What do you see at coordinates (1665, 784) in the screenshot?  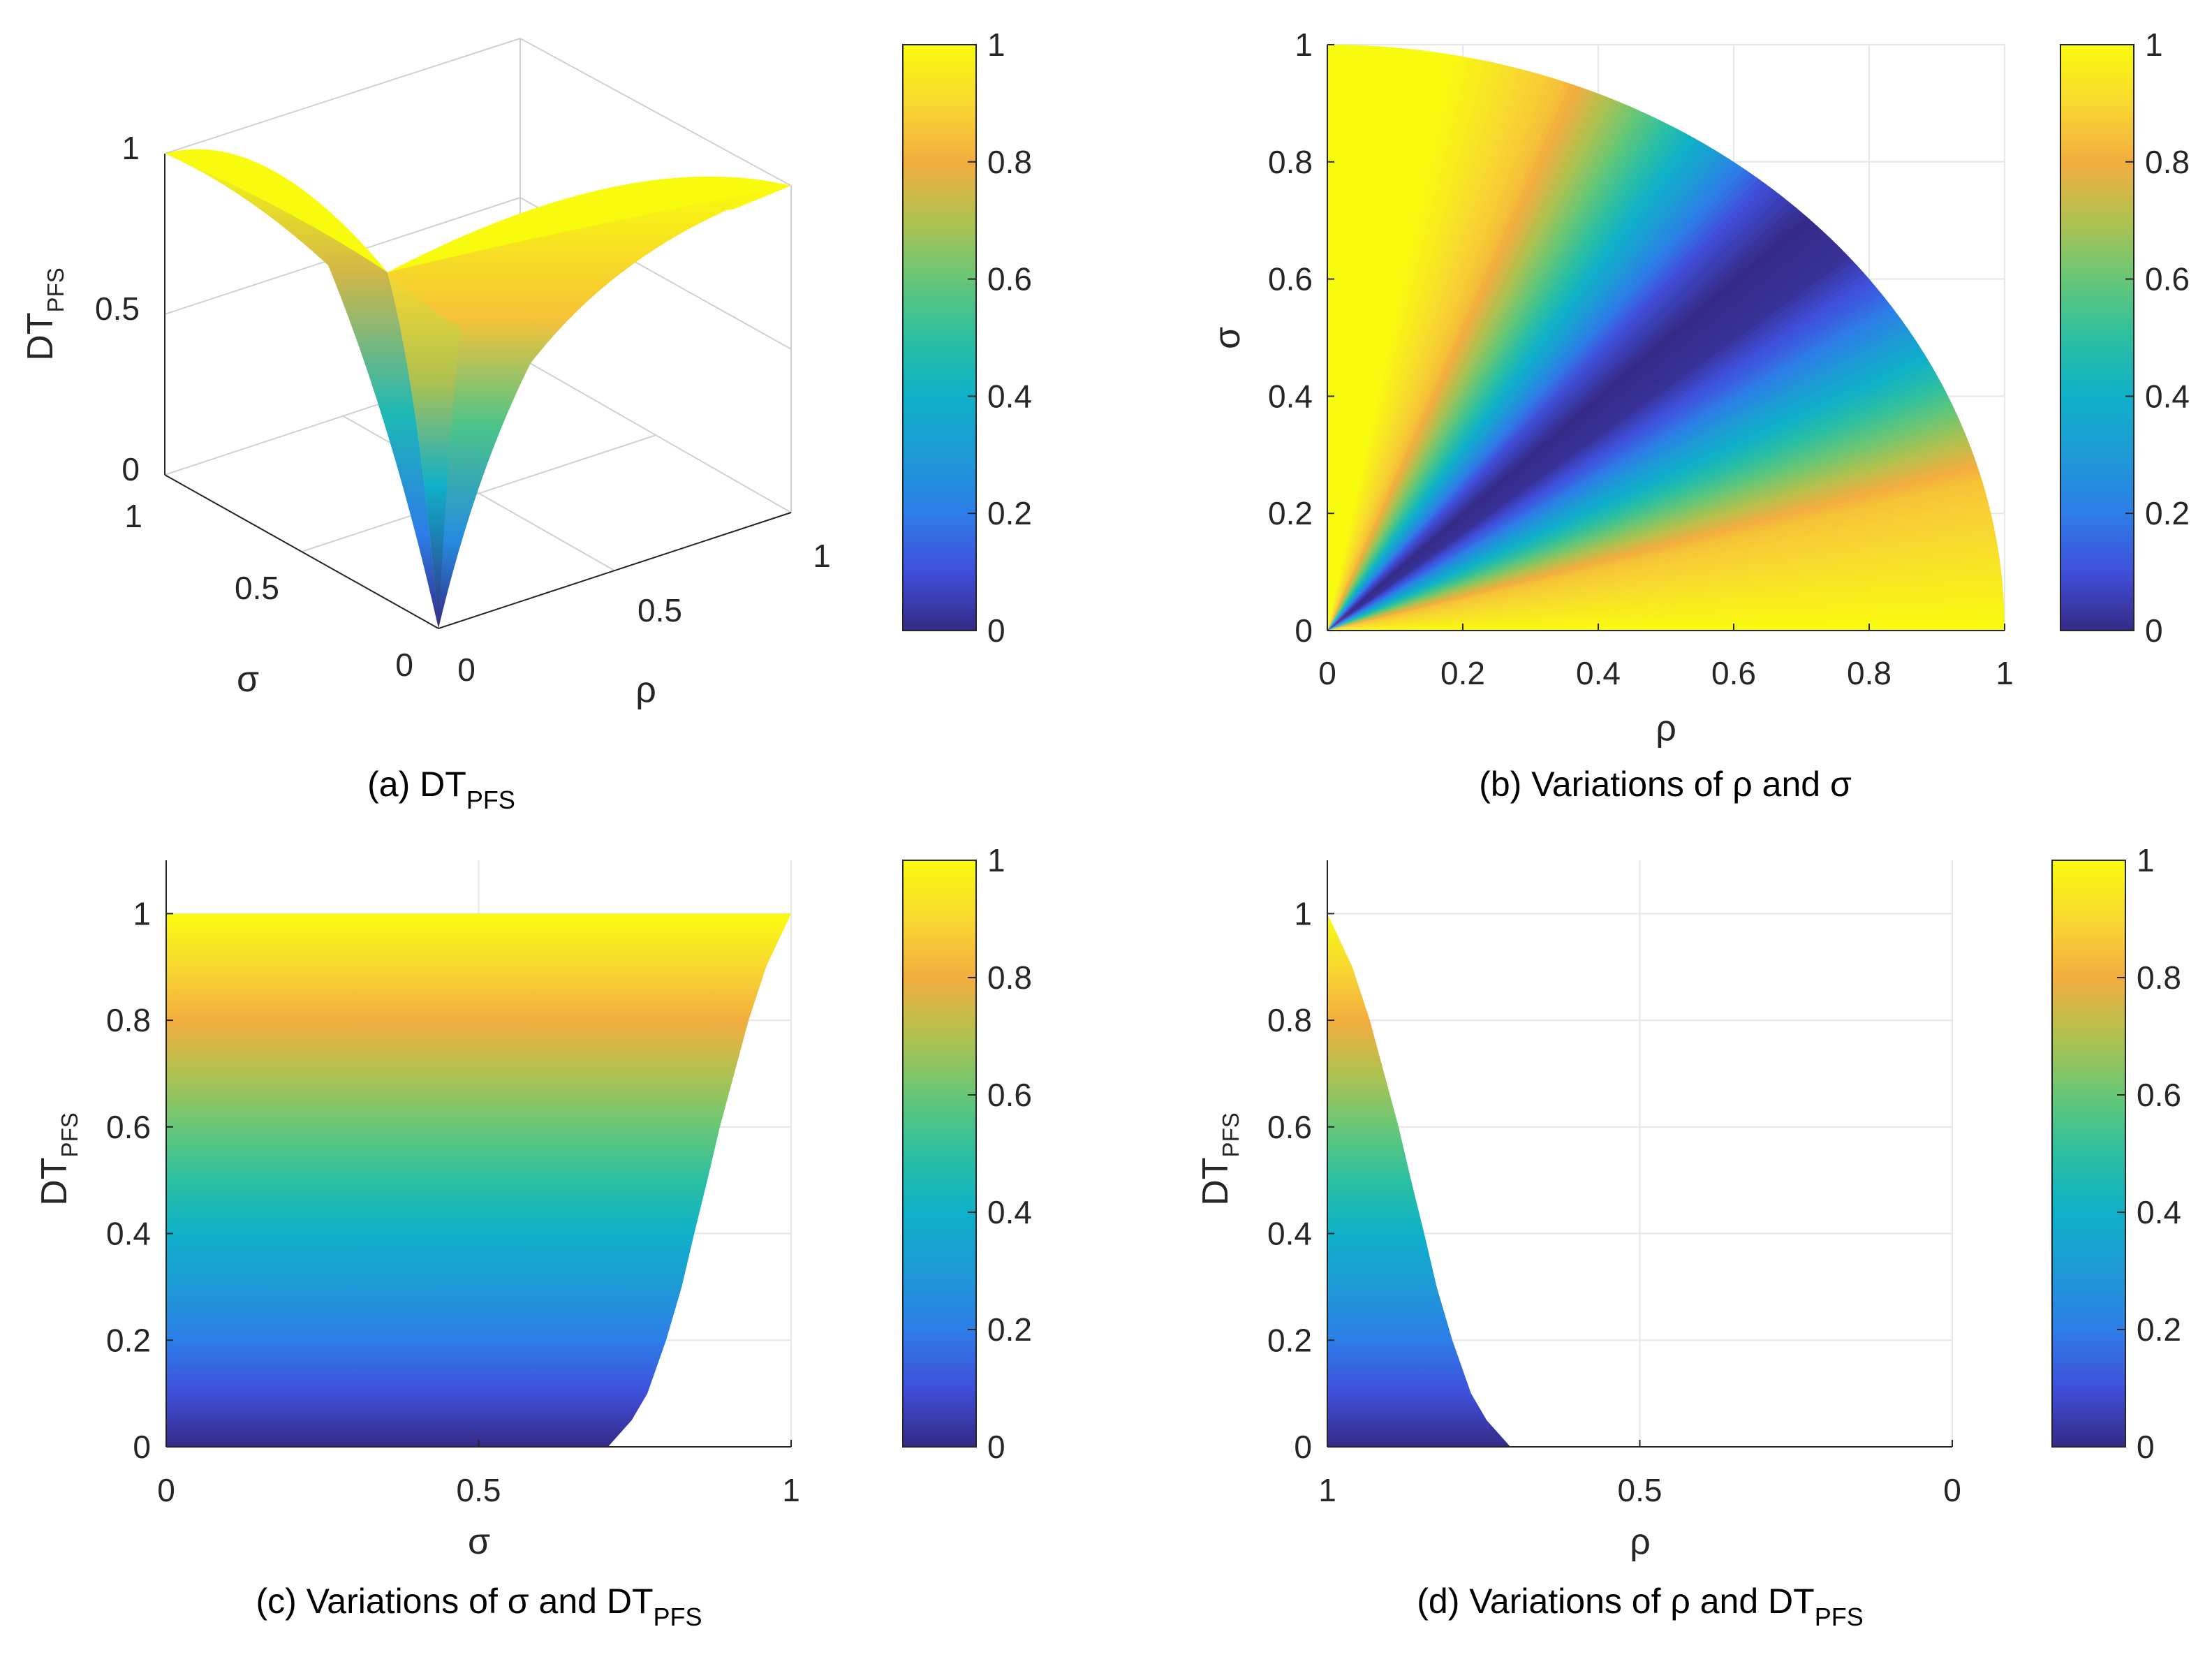 I see `panel-b-caption: (b) Variations of ρ and σ` at bounding box center [1665, 784].